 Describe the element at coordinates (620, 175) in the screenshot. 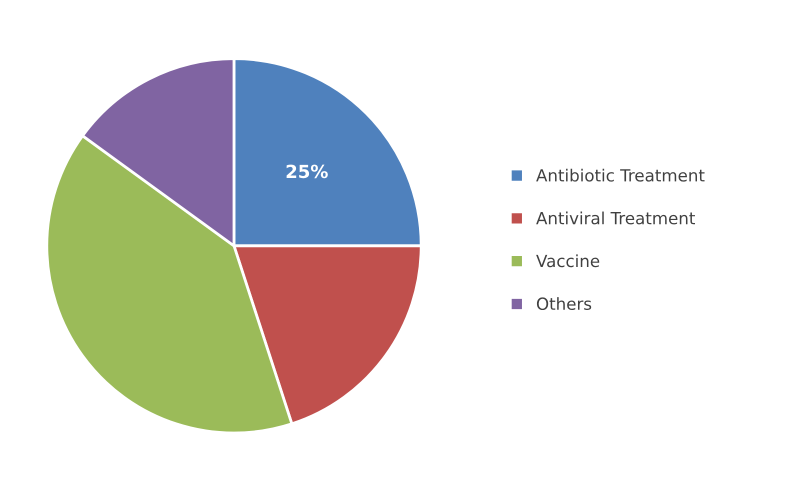

I see `legend-label: Antibiotic Treatment` at that location.